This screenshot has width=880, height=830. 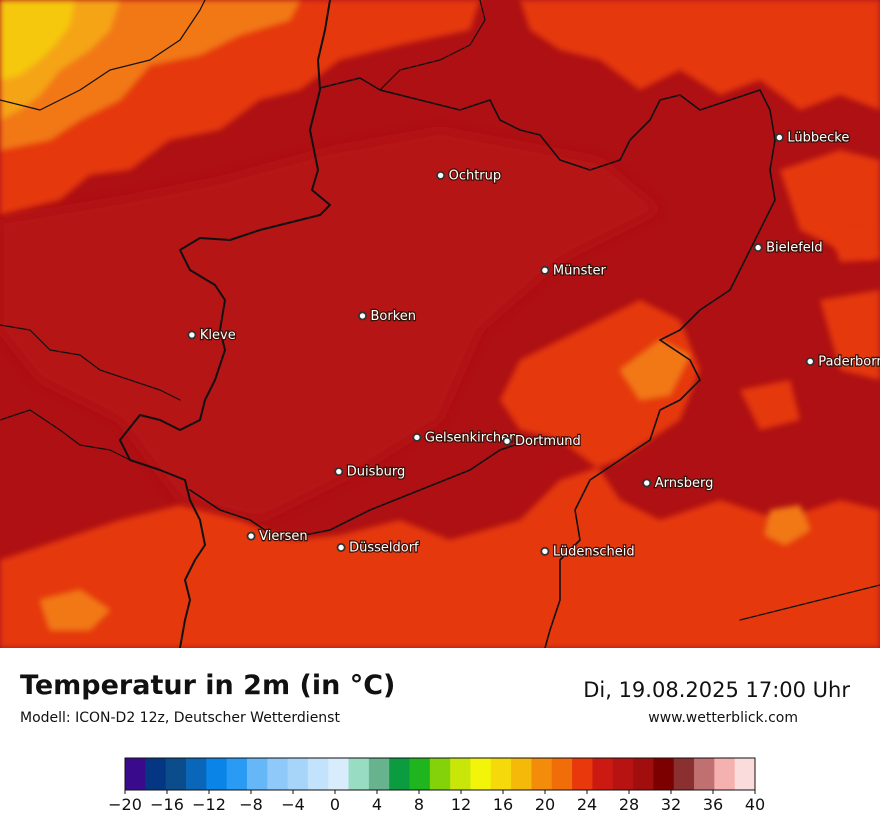 I want to click on legend-tick-label: 4, so click(x=377, y=804).